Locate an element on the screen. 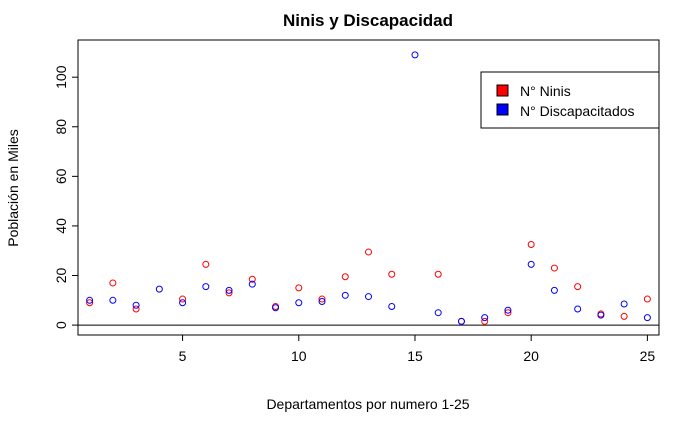 The image size is (700, 432). y-tick-label: 80 is located at coordinates (61, 127).